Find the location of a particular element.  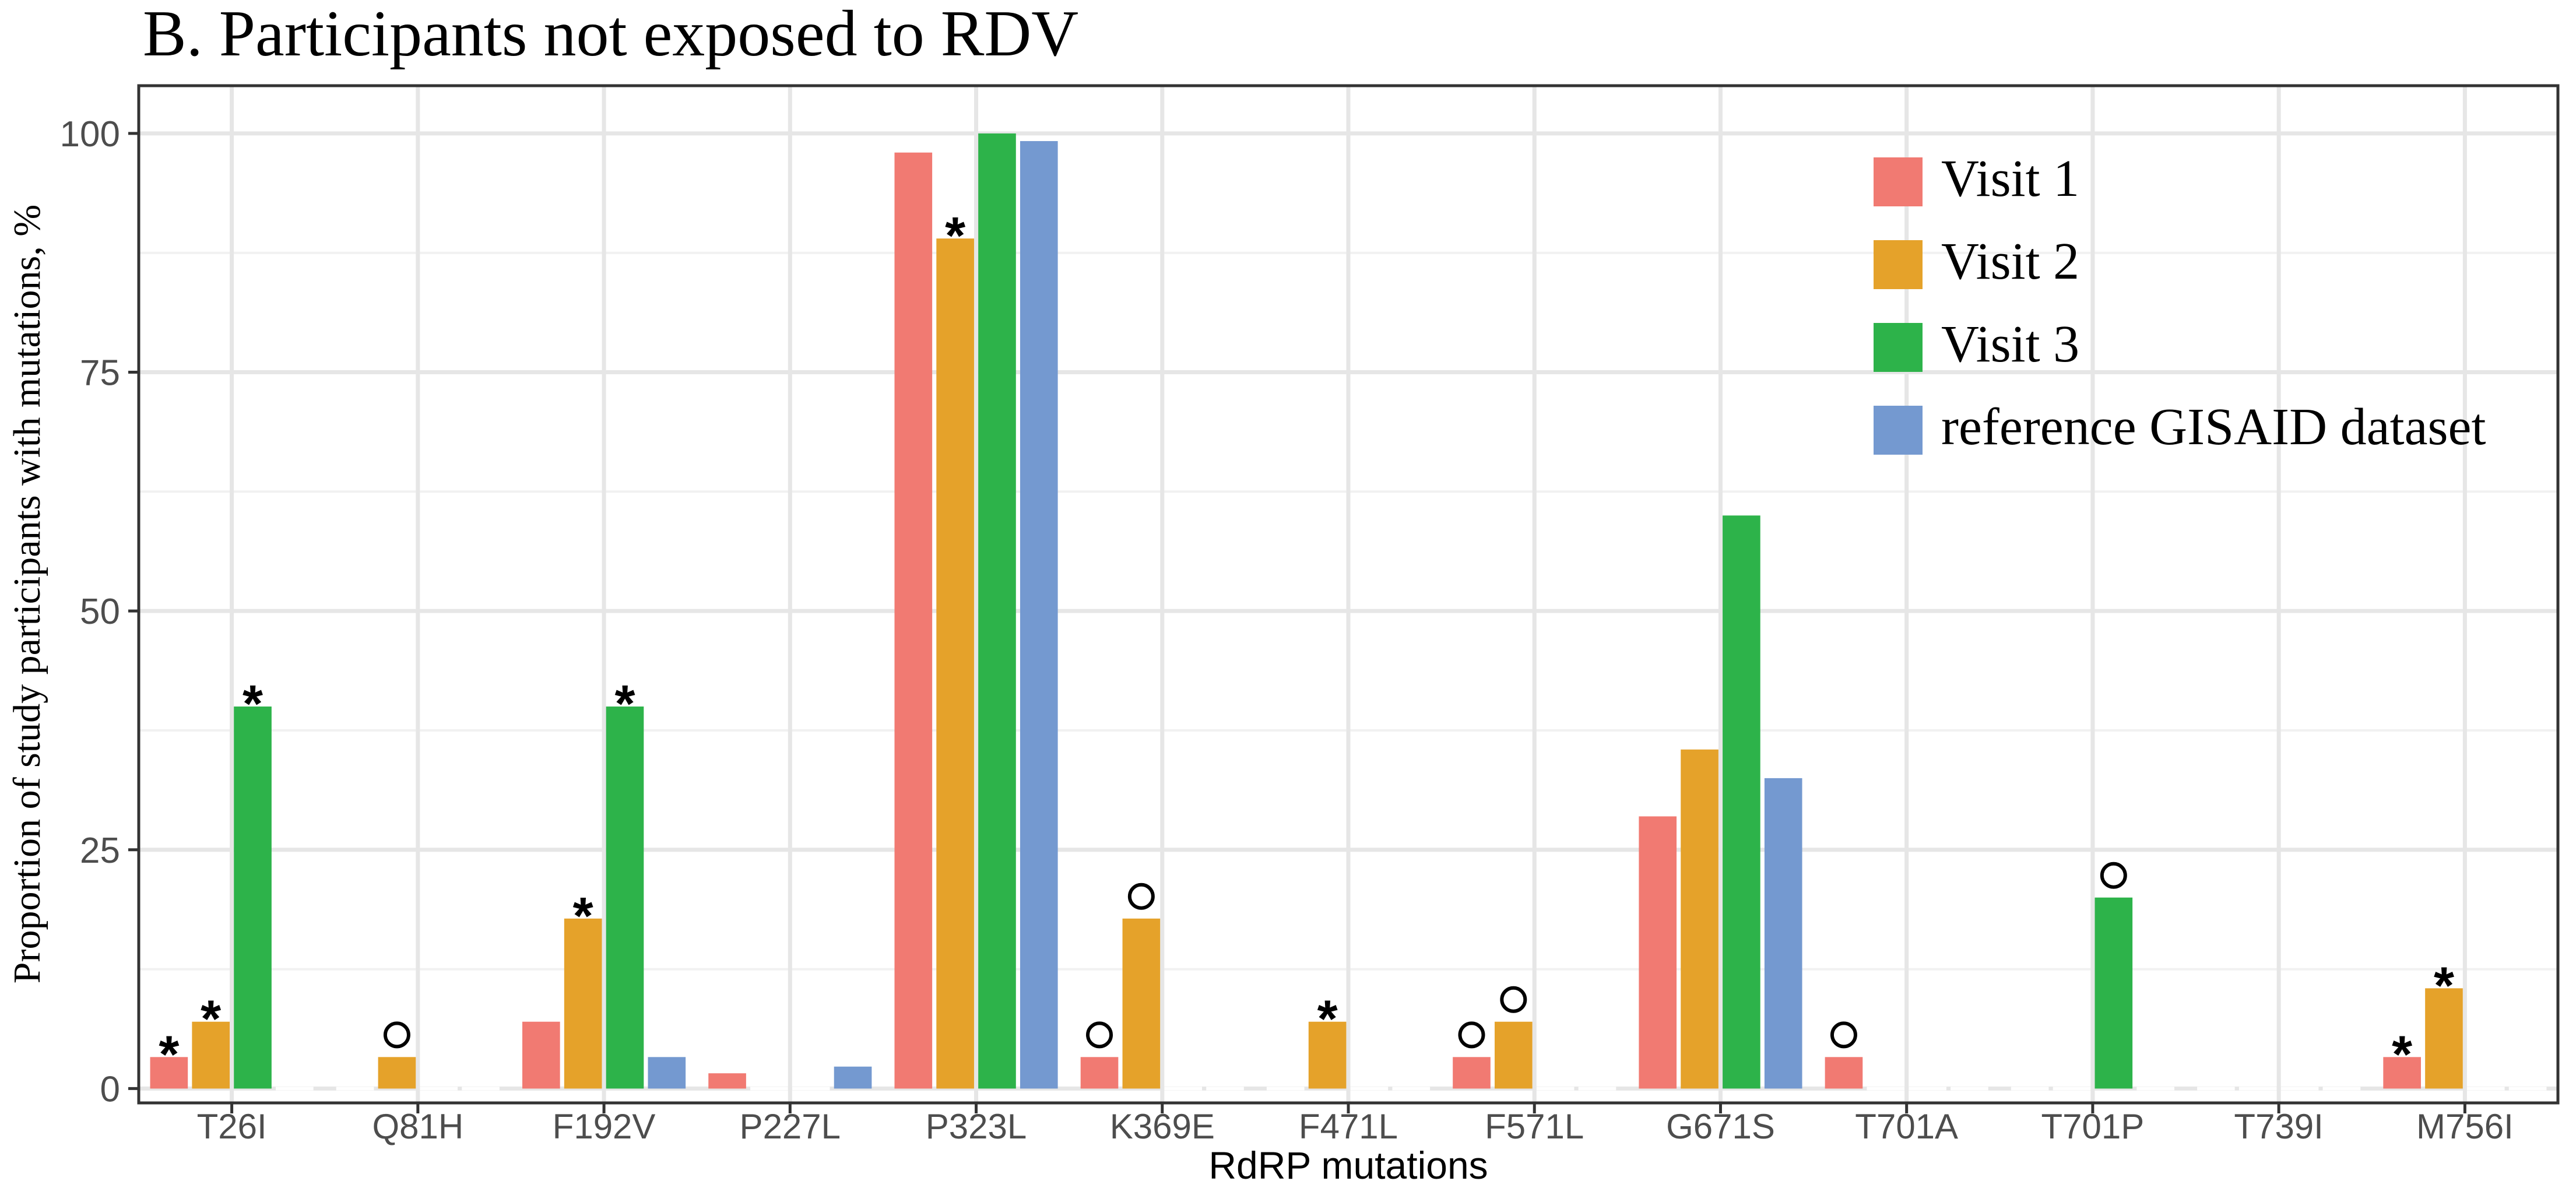

x-tick-label: P227L is located at coordinates (790, 1126).